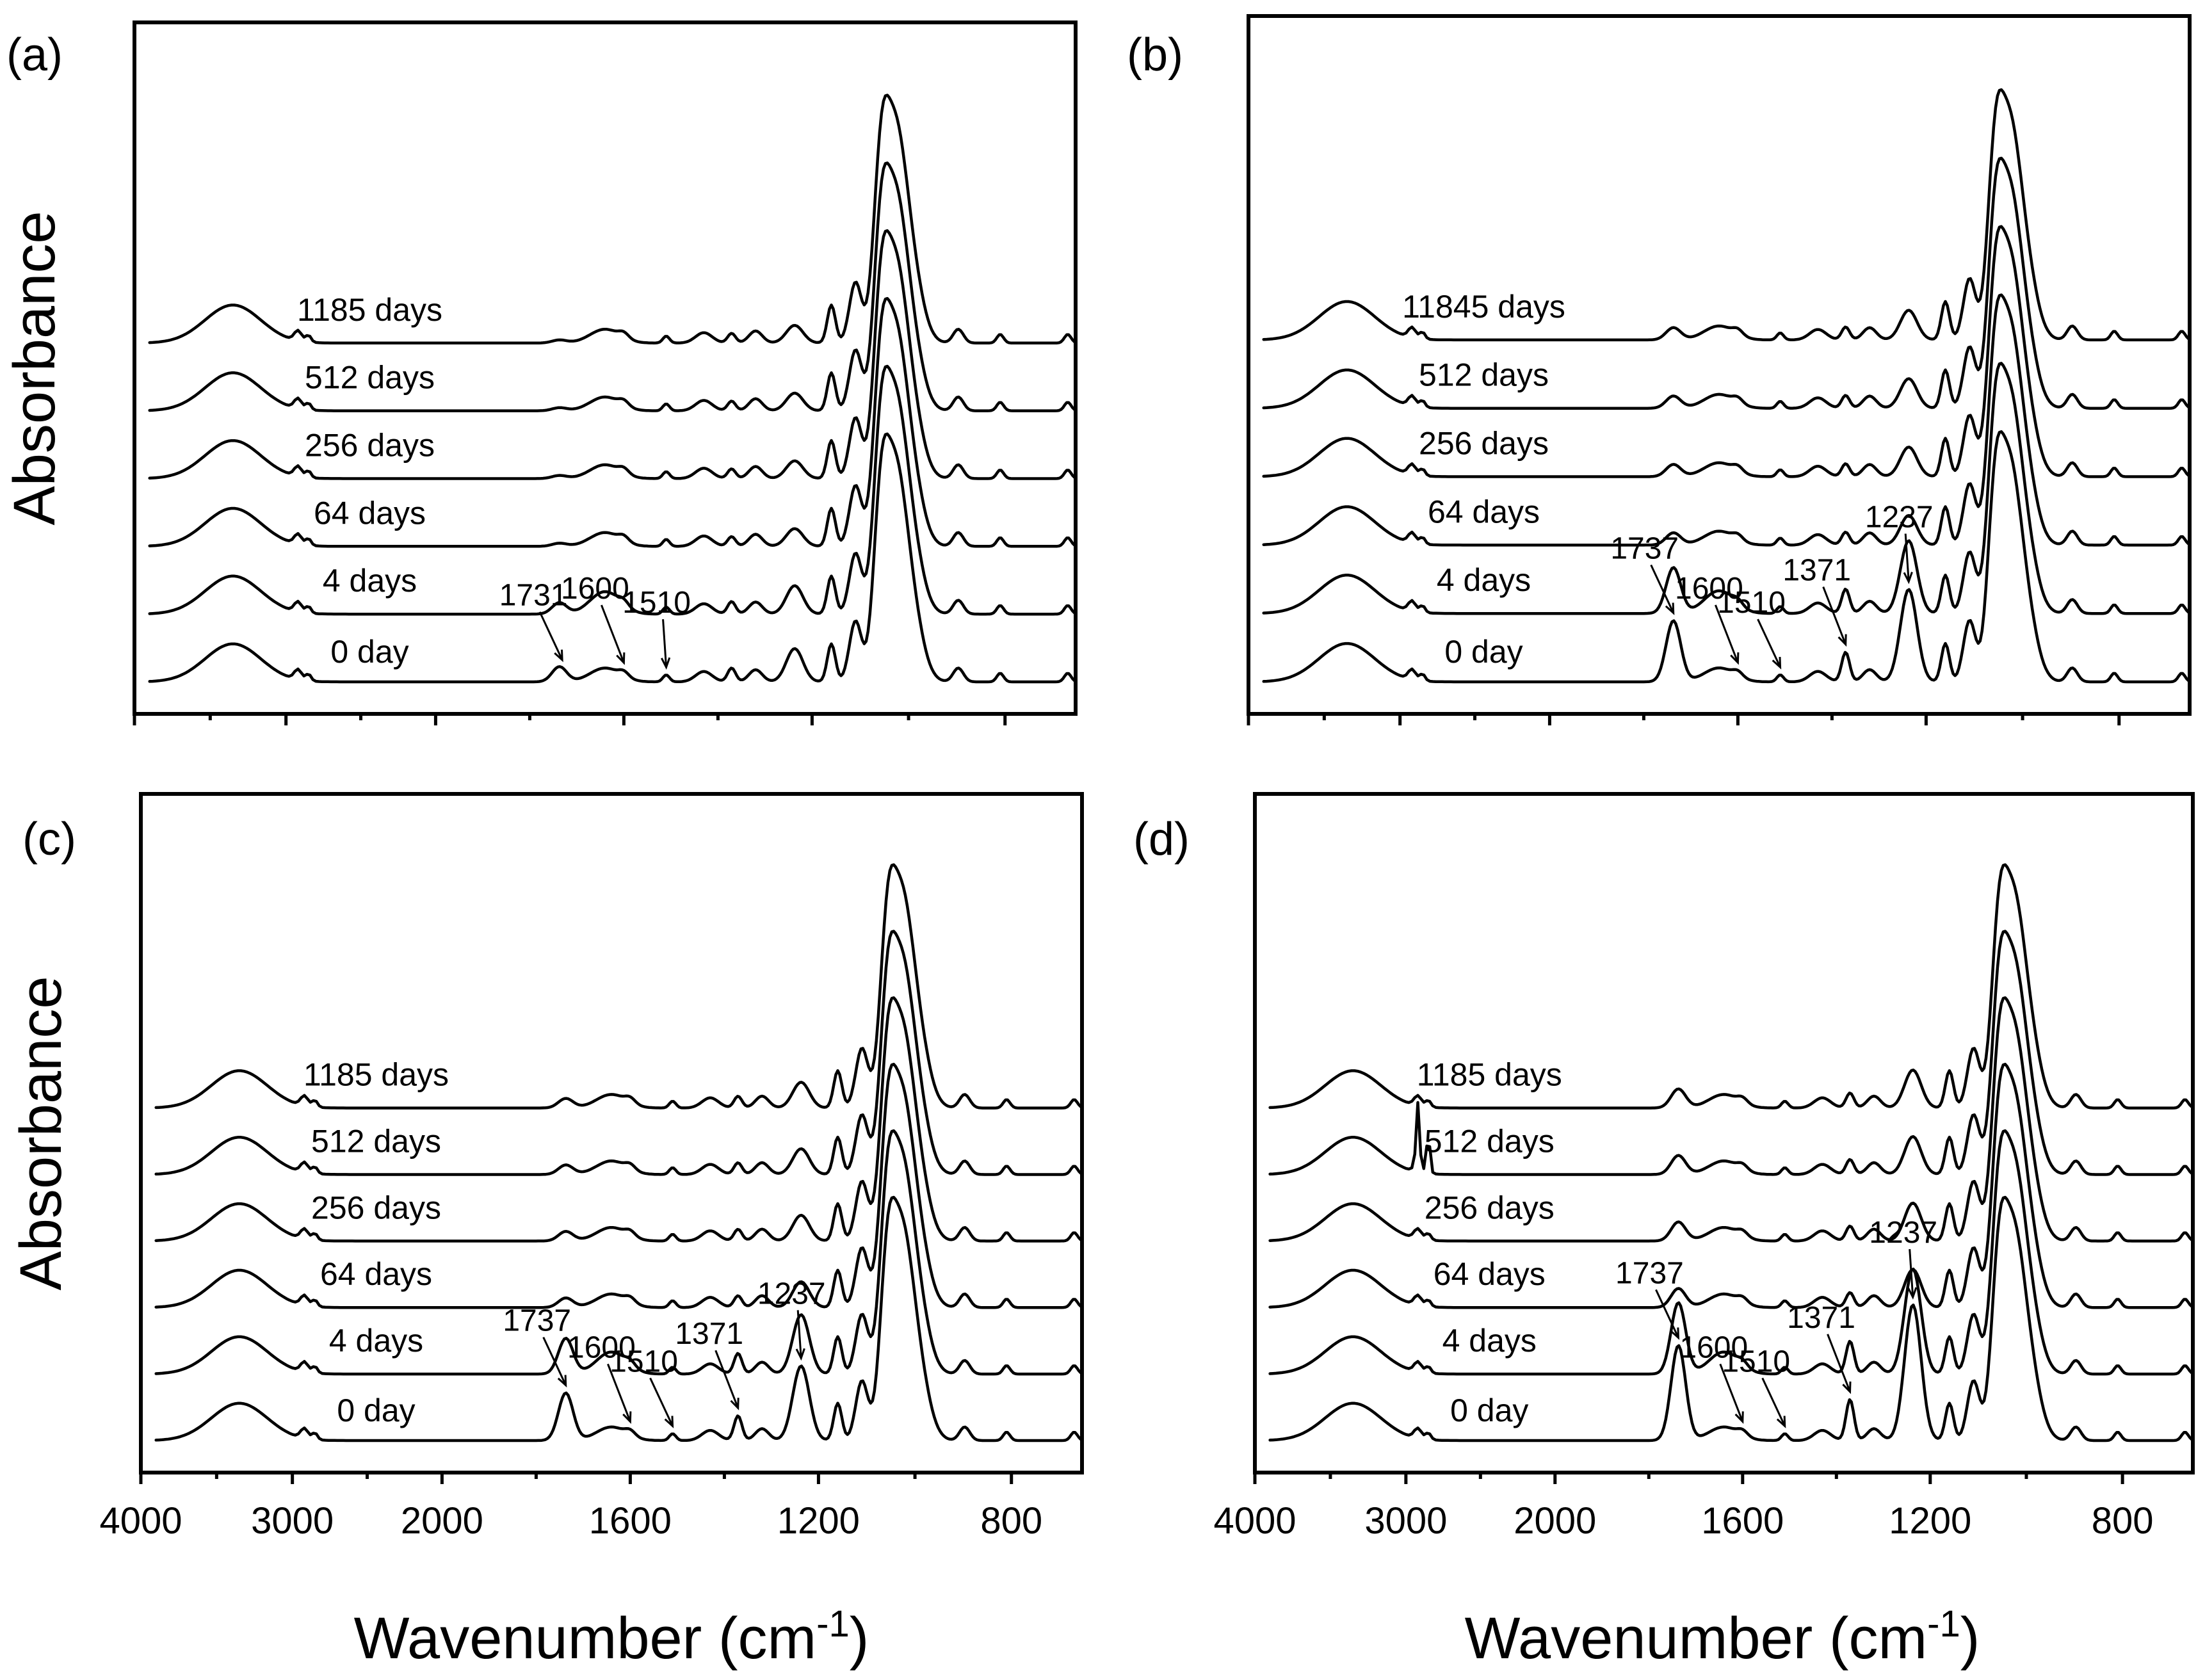 The image size is (2205, 1680). I want to click on panel-label: (b), so click(1155, 55).